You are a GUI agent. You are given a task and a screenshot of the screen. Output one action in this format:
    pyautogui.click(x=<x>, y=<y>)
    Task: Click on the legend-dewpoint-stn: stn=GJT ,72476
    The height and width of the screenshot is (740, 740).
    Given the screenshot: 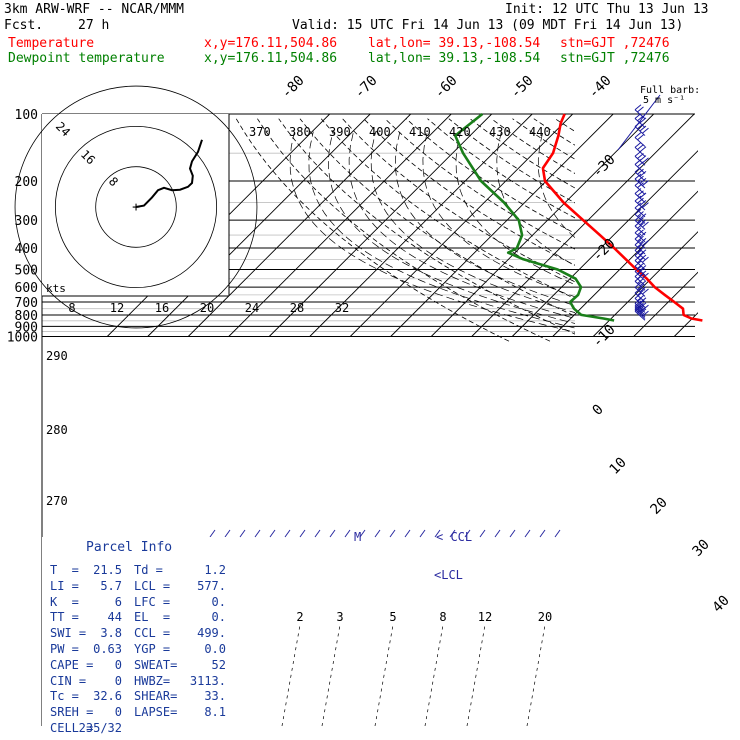 What is the action you would take?
    pyautogui.click(x=615, y=58)
    